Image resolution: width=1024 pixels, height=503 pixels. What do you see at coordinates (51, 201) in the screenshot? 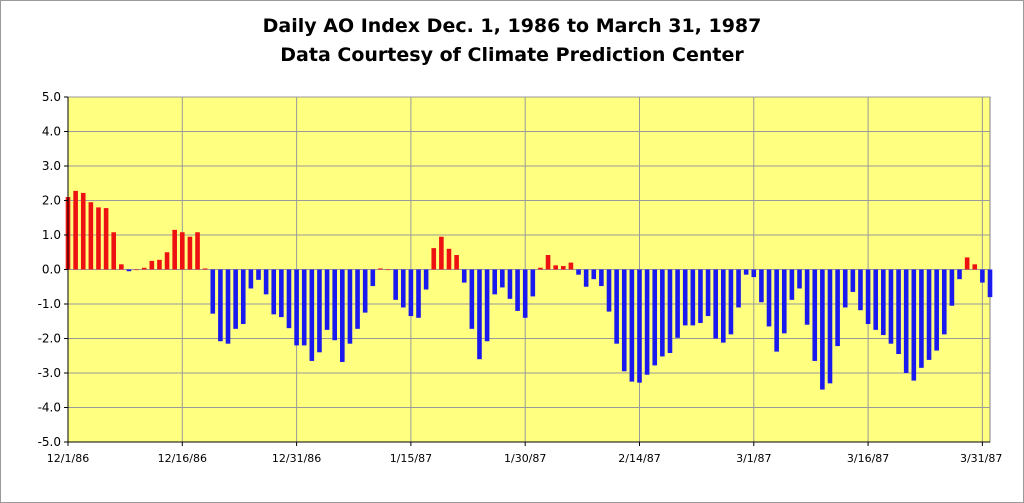
I see `y-tick-label: 2.0` at bounding box center [51, 201].